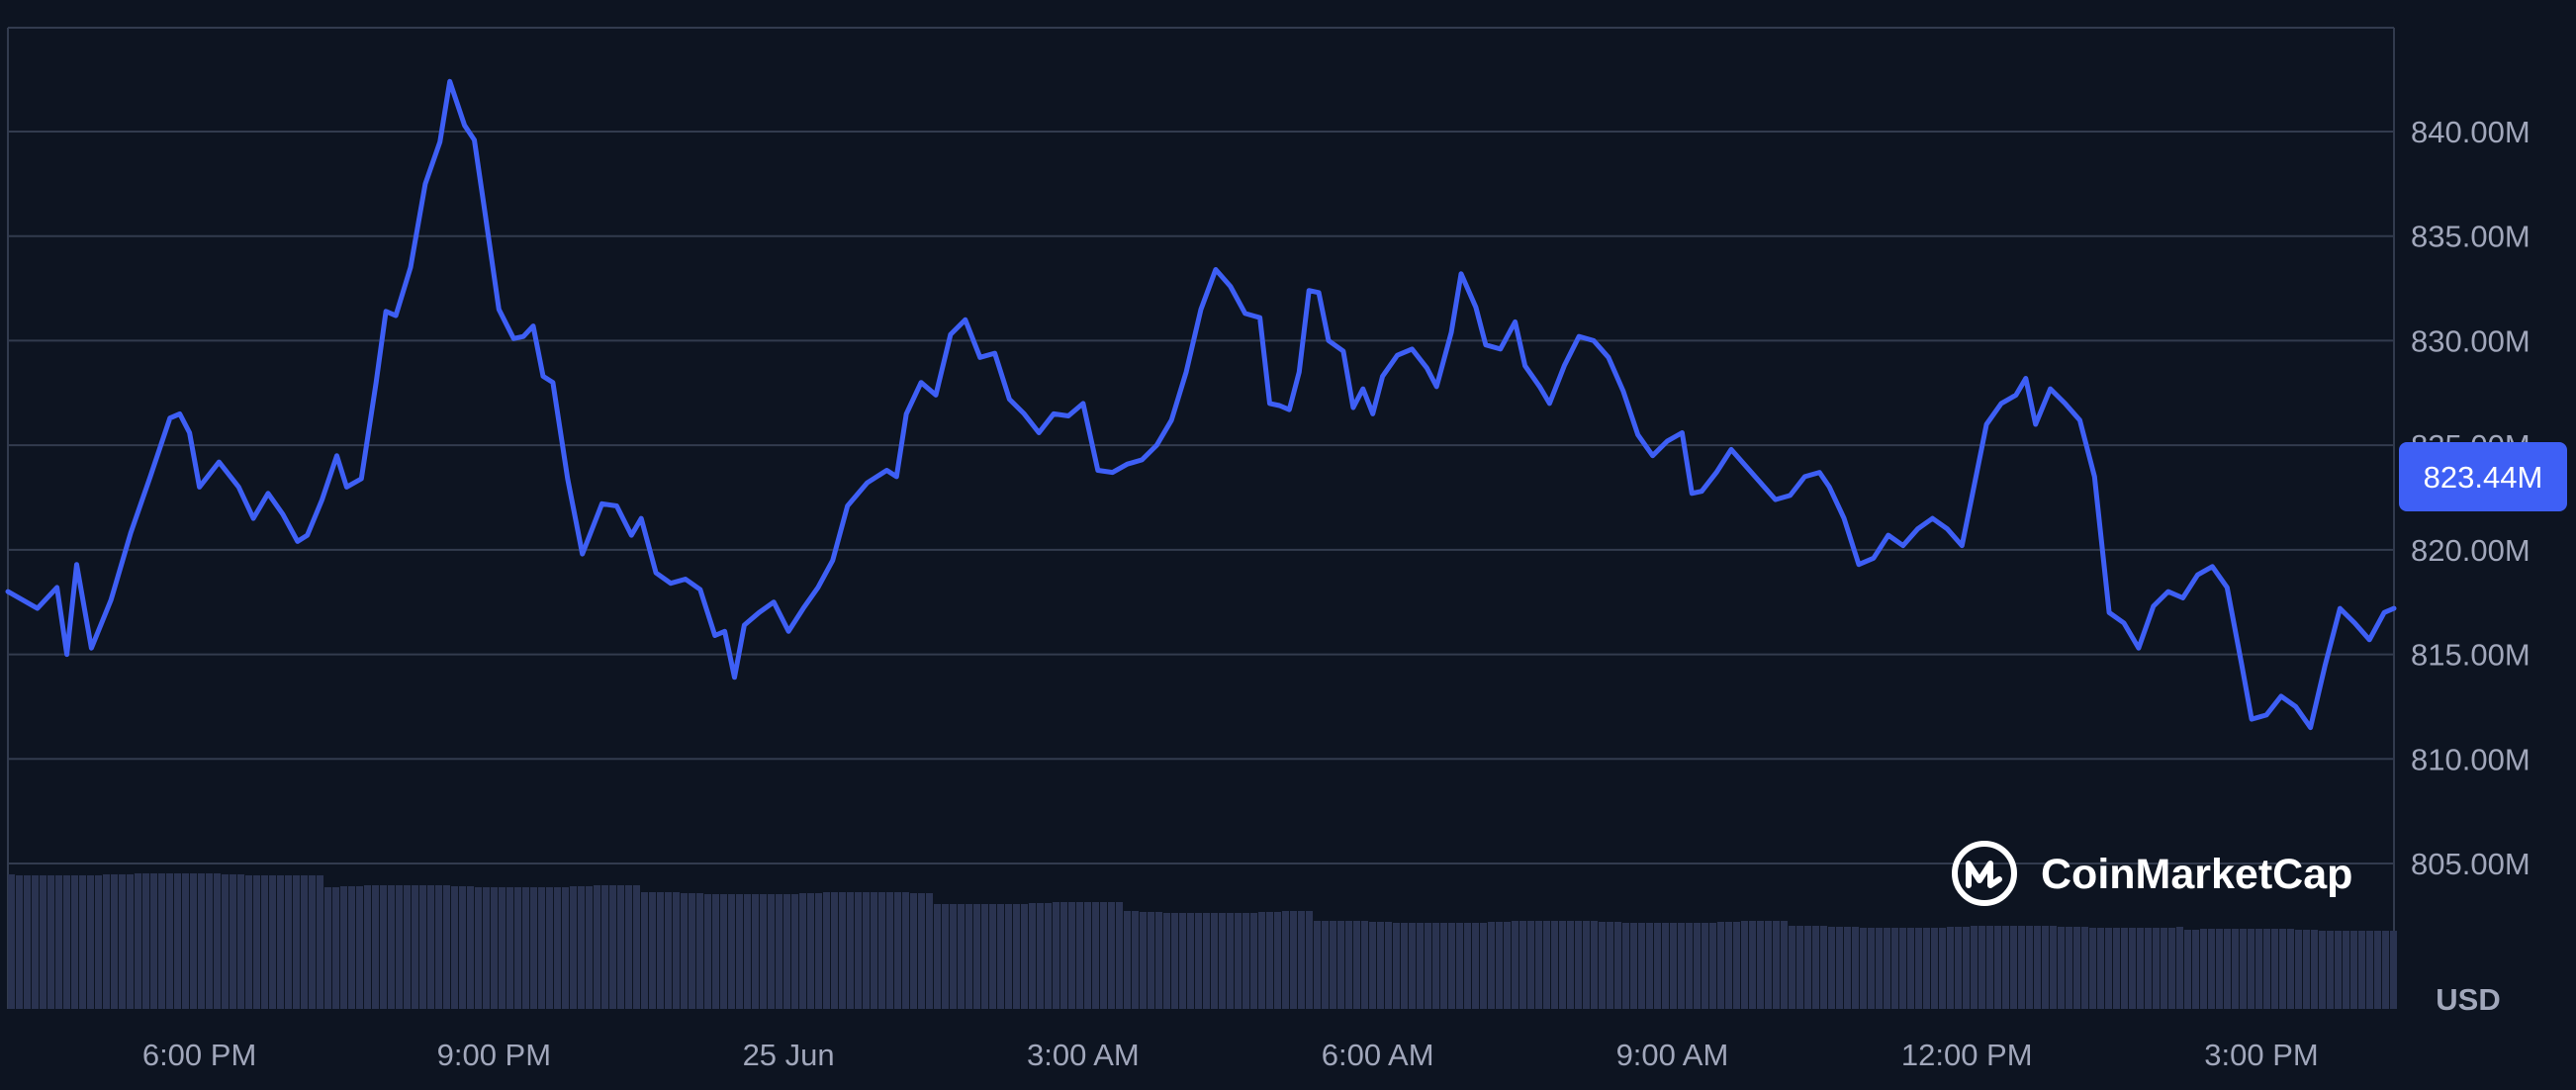 The width and height of the screenshot is (2576, 1090). Describe the element at coordinates (2471, 759) in the screenshot. I see `y-tick-label: 810.00M` at that location.